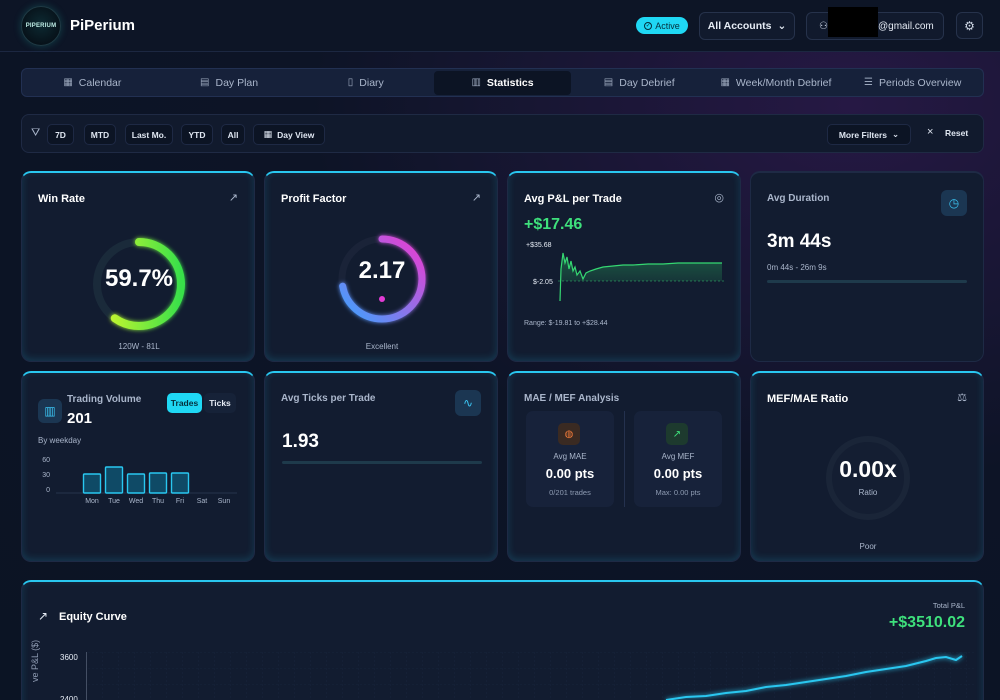  Describe the element at coordinates (382, 299) in the screenshot. I see `target-dot-icon` at that location.